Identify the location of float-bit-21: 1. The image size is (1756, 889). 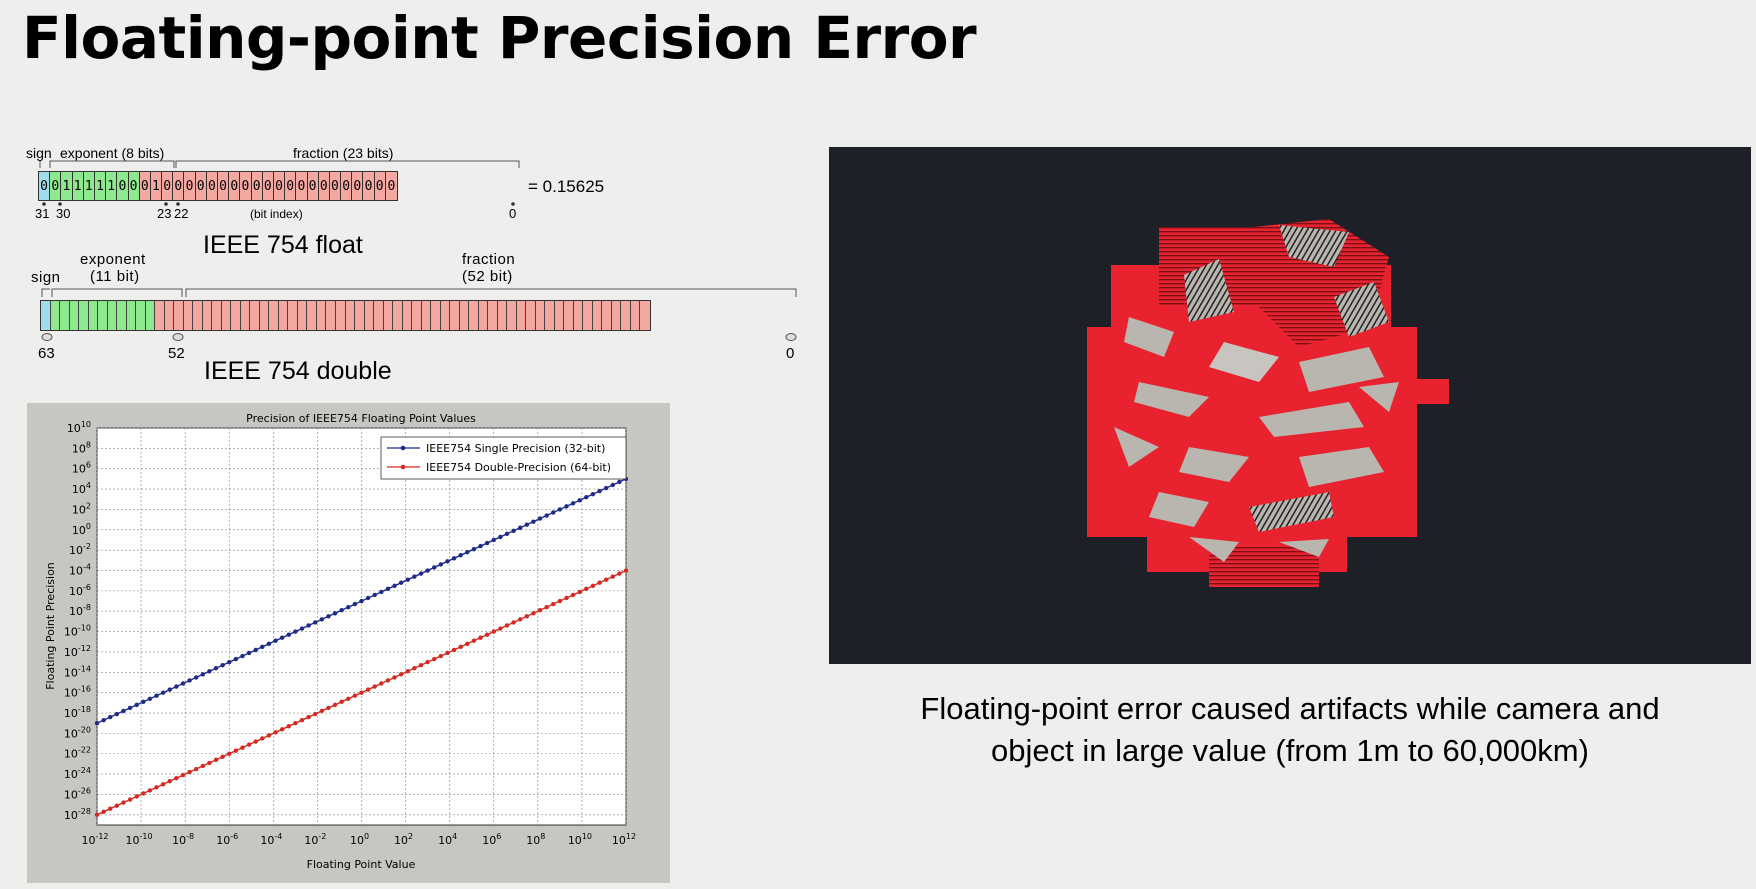
(156, 186).